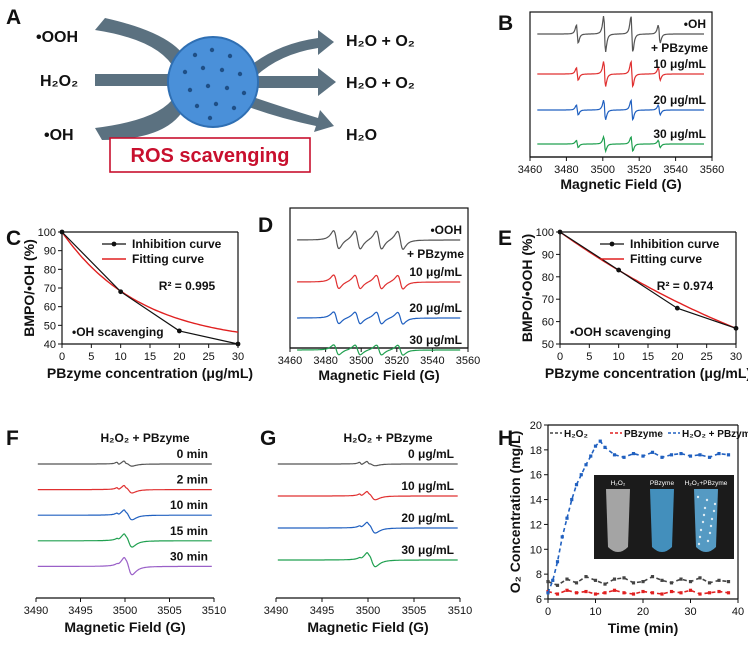 The height and width of the screenshot is (649, 748). Describe the element at coordinates (515, 512) in the screenshot. I see `y-axis-title: O₂ Concentration (mg/L)` at that location.